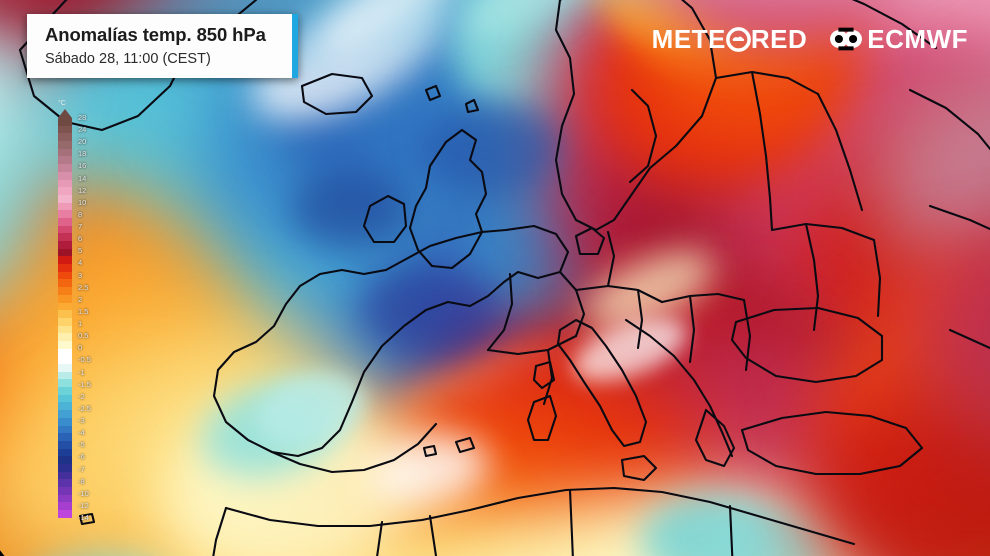 The height and width of the screenshot is (556, 990). What do you see at coordinates (83, 311) in the screenshot?
I see `legend-tick: 1.5` at bounding box center [83, 311].